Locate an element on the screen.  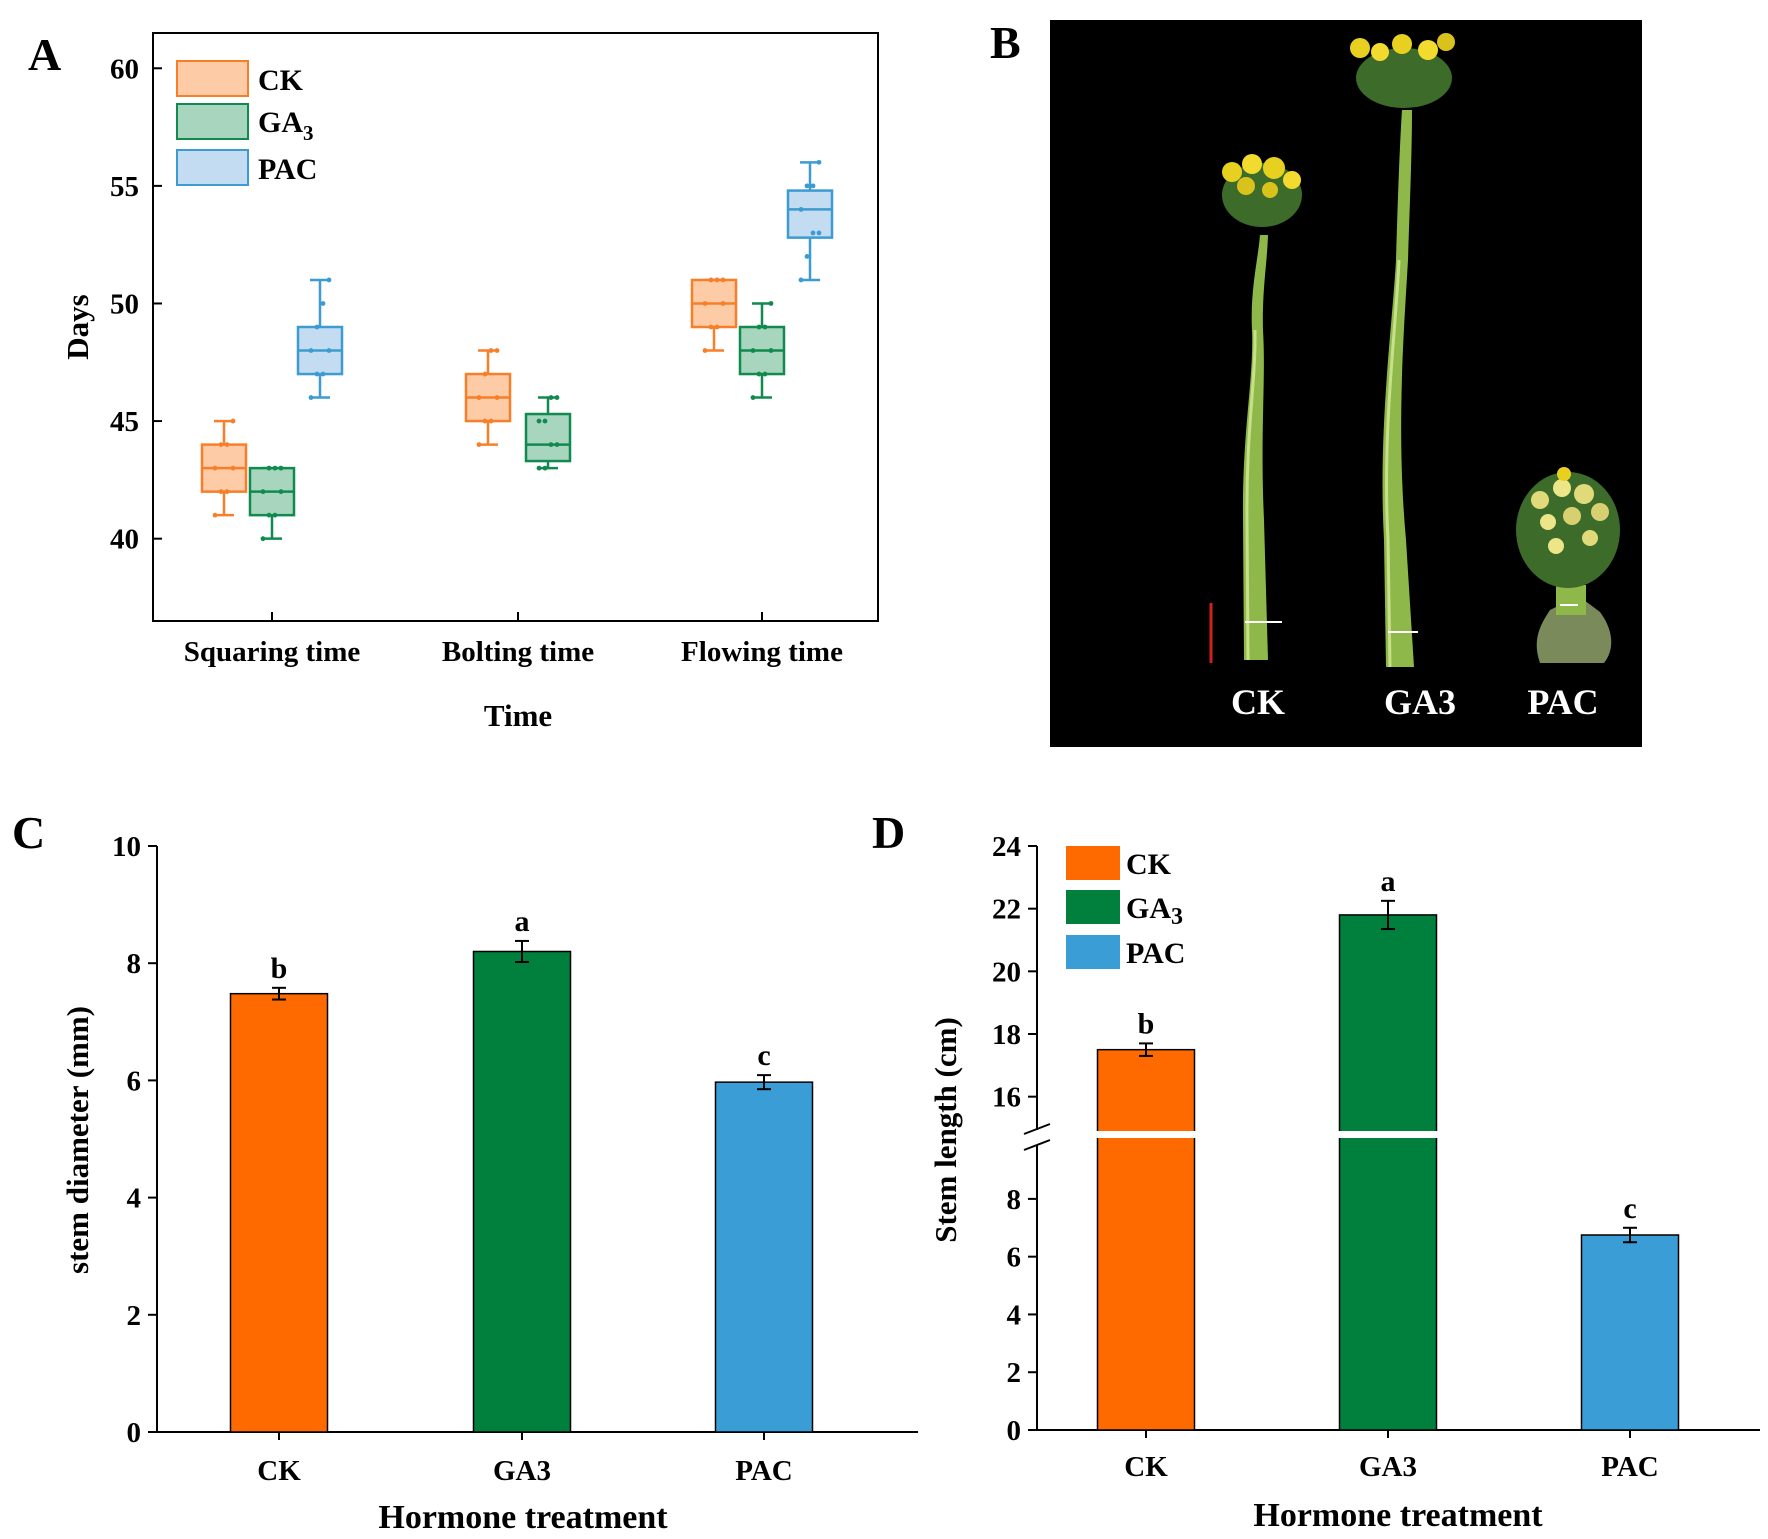
photo-label-pac: PAC is located at coordinates (1562, 702).